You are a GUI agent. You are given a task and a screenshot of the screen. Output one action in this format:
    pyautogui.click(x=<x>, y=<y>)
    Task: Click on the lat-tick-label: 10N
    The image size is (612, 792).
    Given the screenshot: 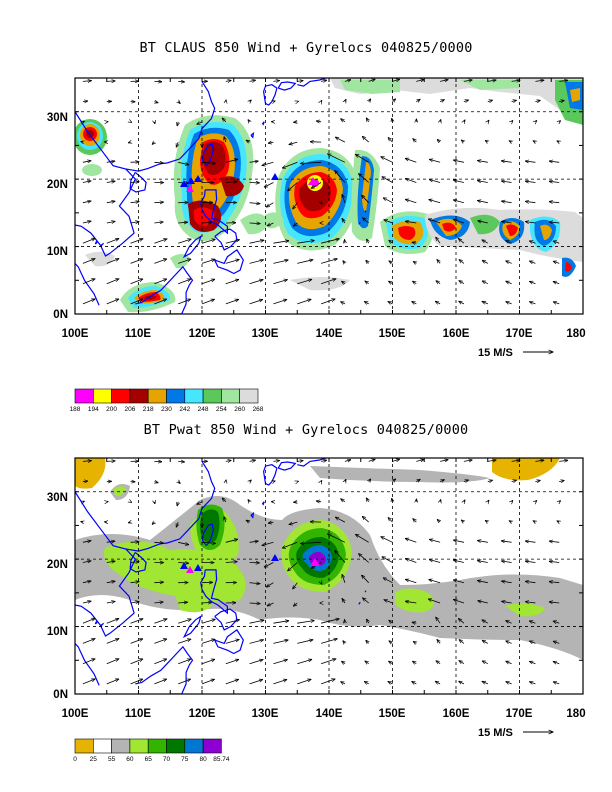 What is the action you would take?
    pyautogui.click(x=57, y=632)
    